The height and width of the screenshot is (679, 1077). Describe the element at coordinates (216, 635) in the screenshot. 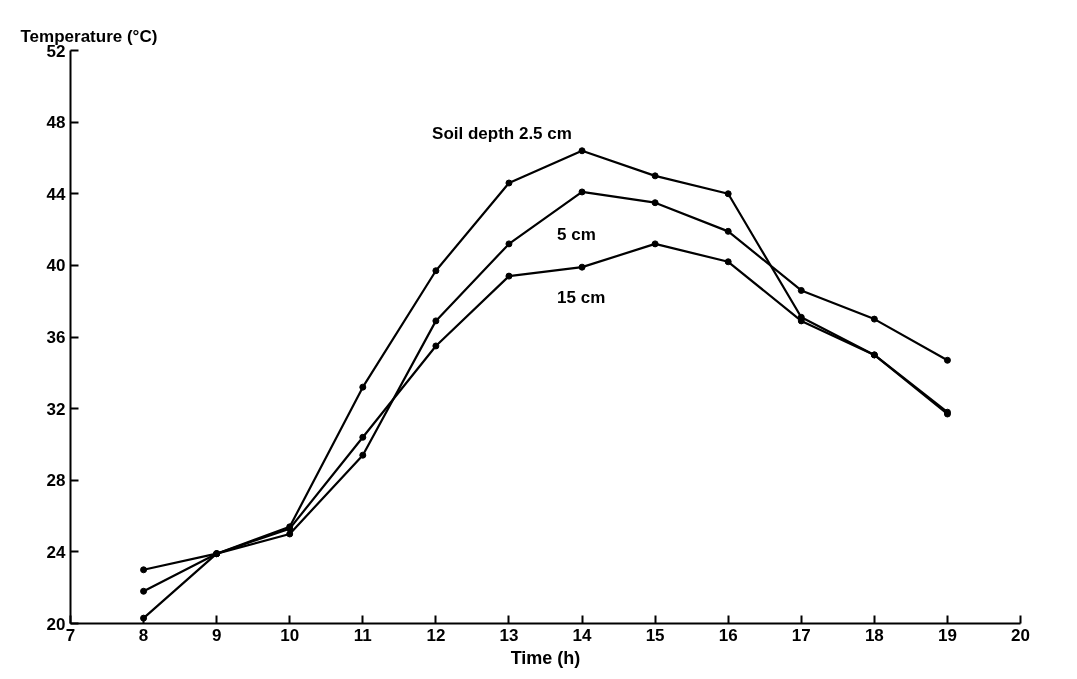

I see `x-tick-label: 9` at that location.